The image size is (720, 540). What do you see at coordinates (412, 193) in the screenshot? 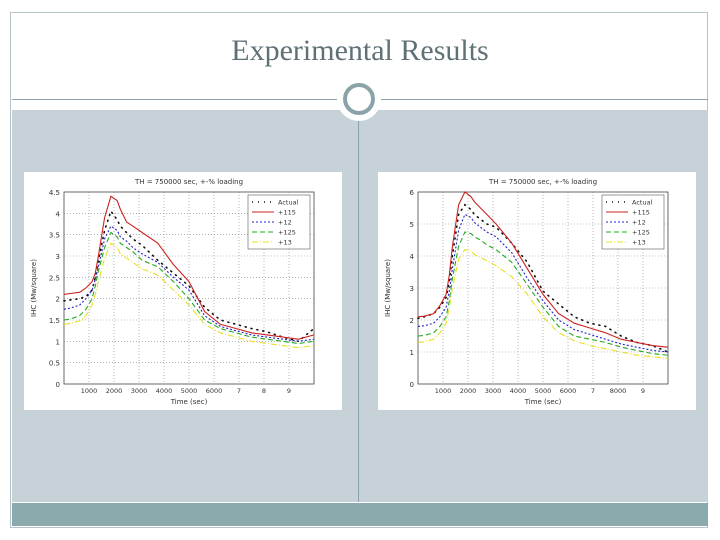
I see `y-tick-label: 6` at bounding box center [412, 193].